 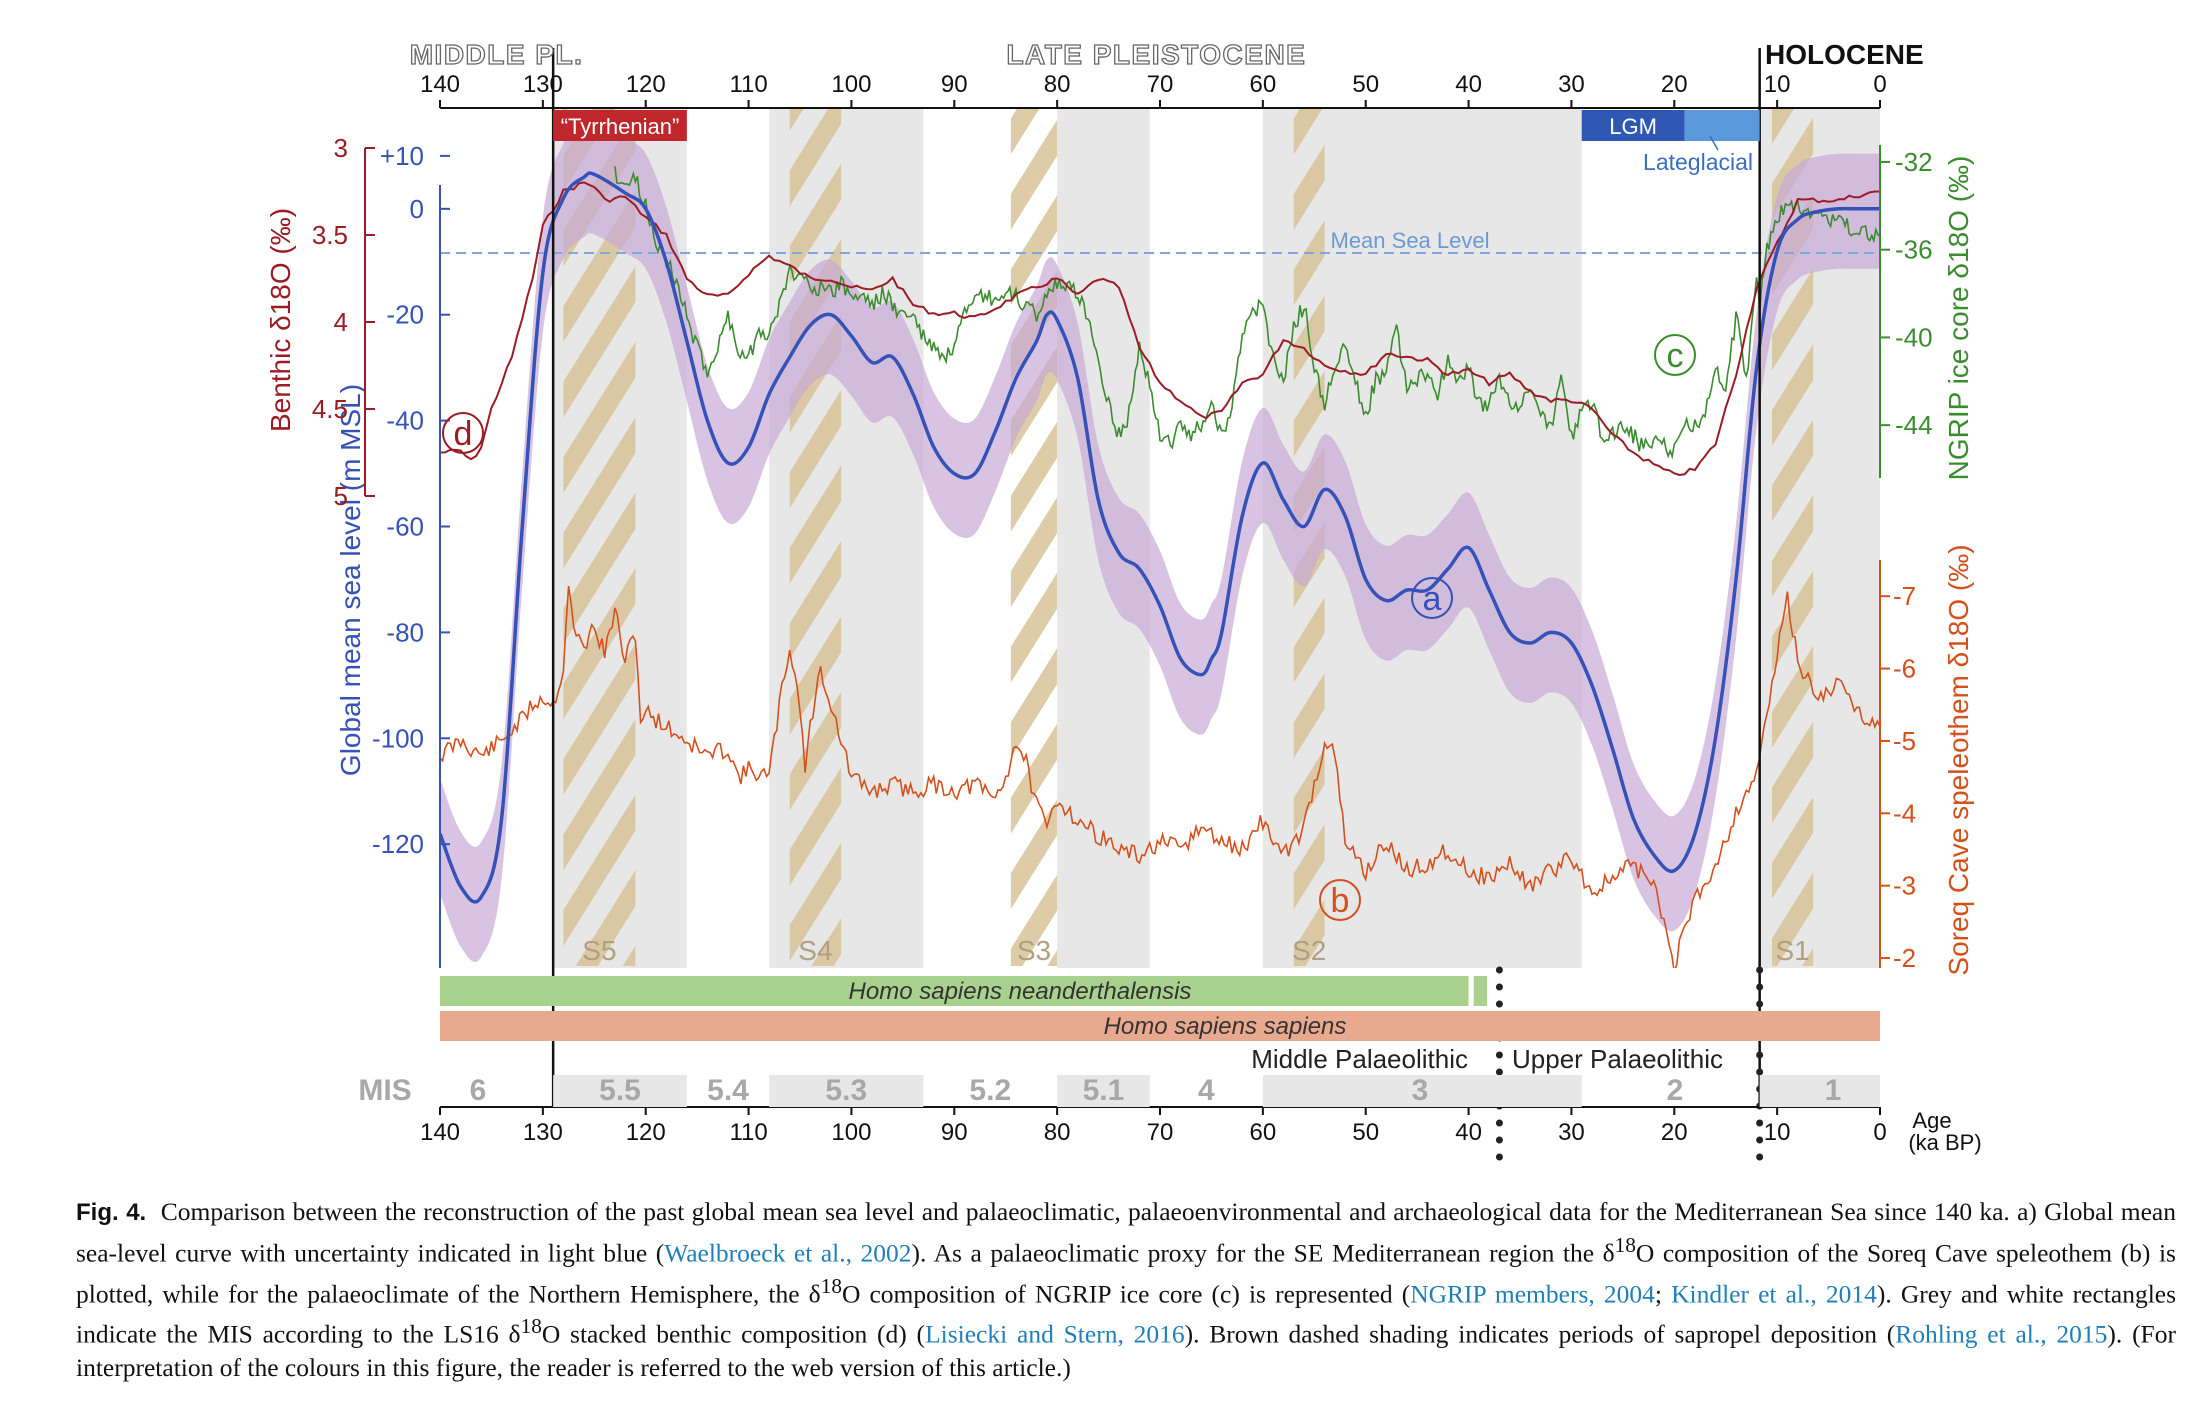 I want to click on top-tick-label-70: 70, so click(x=1160, y=84).